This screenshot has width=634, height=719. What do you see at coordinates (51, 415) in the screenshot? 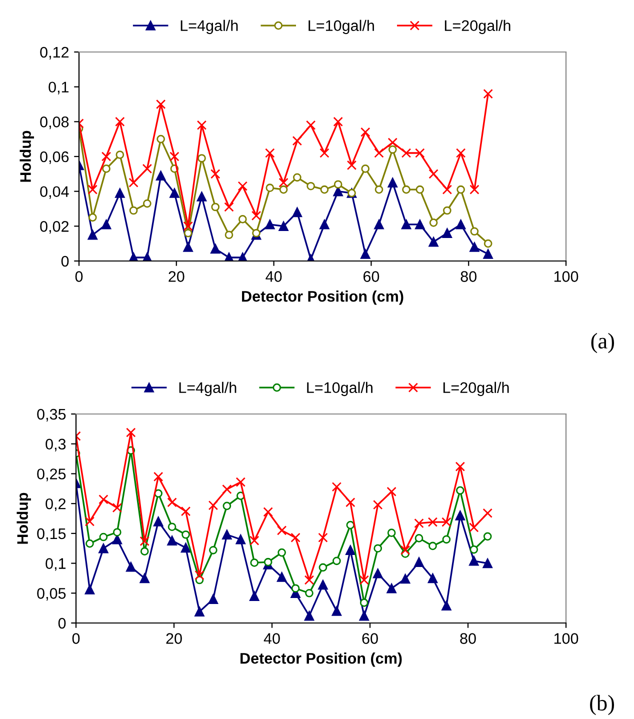
I see `y-tick-label: 0,35` at bounding box center [51, 415].